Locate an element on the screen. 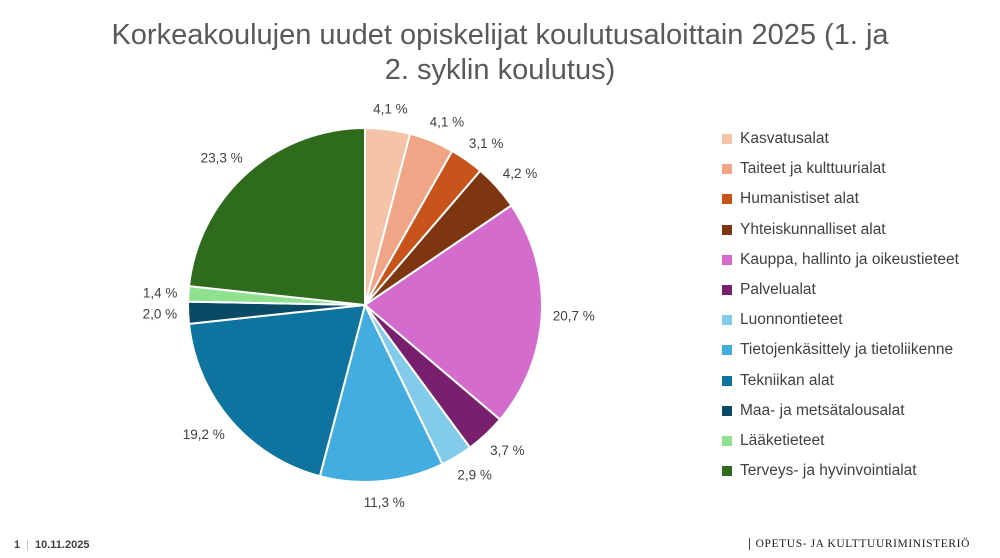  data-label-3: 3,1 % is located at coordinates (486, 143).